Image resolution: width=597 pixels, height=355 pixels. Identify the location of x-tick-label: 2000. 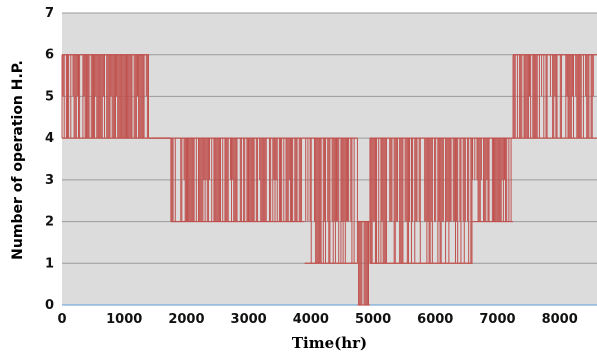
(186, 319).